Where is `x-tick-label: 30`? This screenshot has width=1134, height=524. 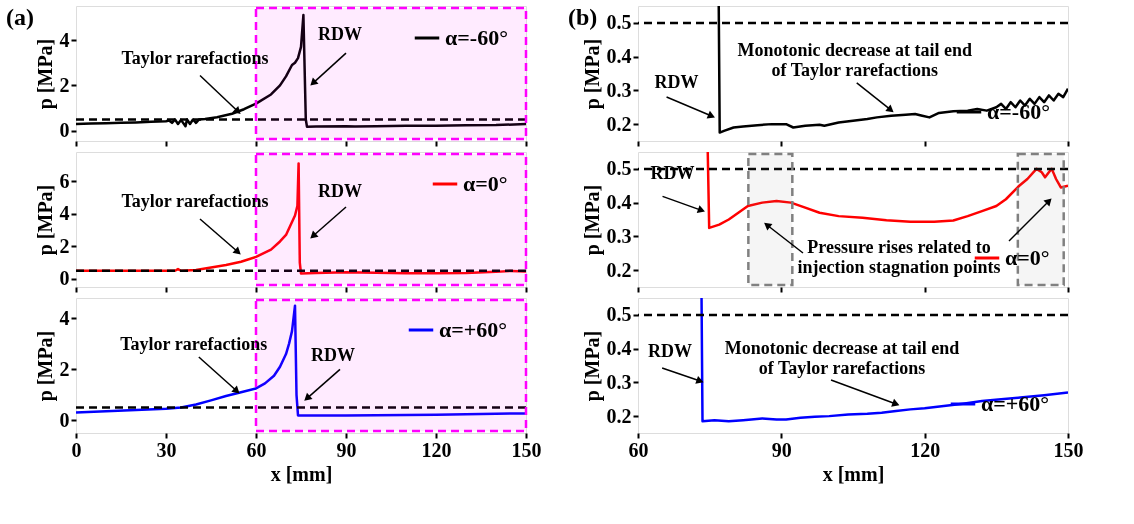
x-tick-label: 30 is located at coordinates (166, 449).